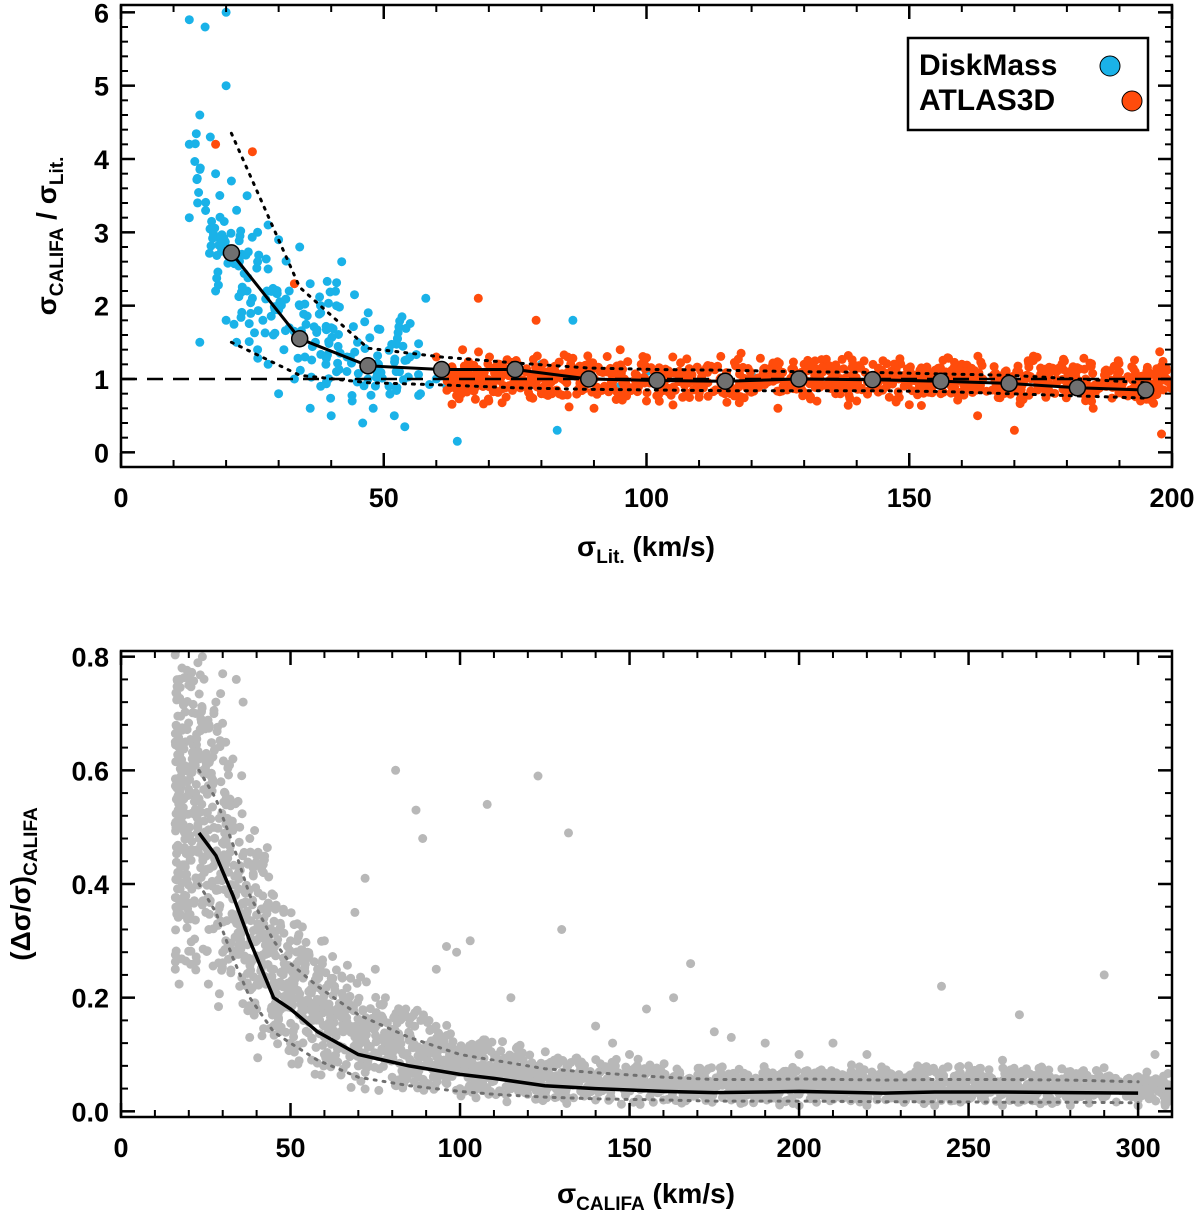 Image resolution: width=1200 pixels, height=1215 pixels. What do you see at coordinates (1132, 101) in the screenshot?
I see `legend-marker-atlas3d` at bounding box center [1132, 101].